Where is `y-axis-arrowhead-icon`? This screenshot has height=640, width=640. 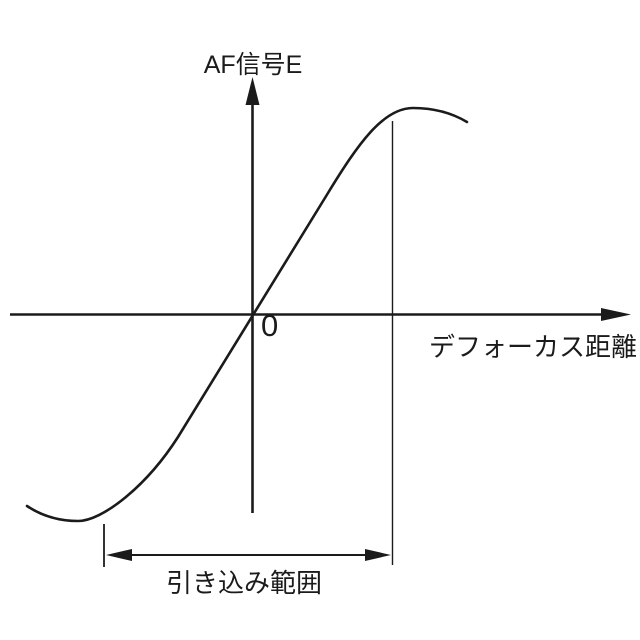 y-axis-arrowhead-icon is located at coordinates (252, 91).